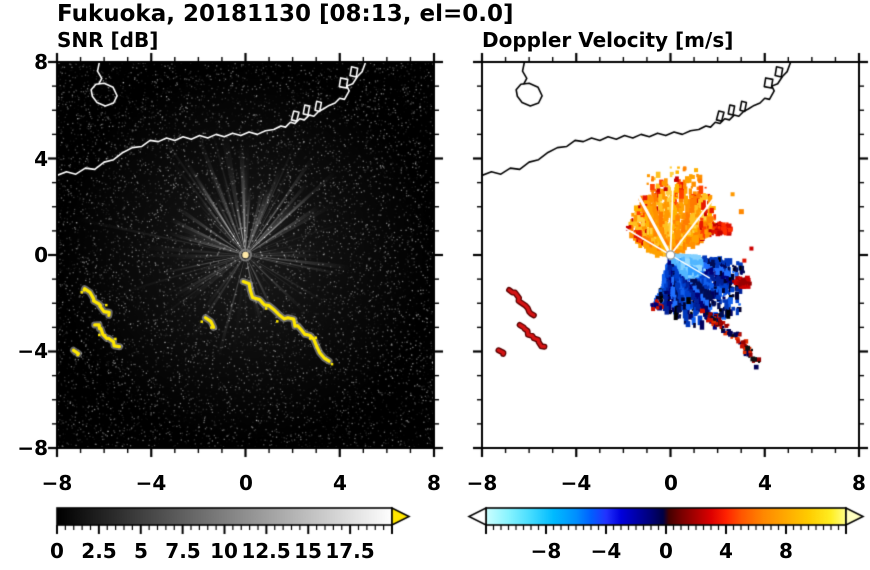  What do you see at coordinates (224, 551) in the screenshot?
I see `snr-colorbar-label: 10` at bounding box center [224, 551].